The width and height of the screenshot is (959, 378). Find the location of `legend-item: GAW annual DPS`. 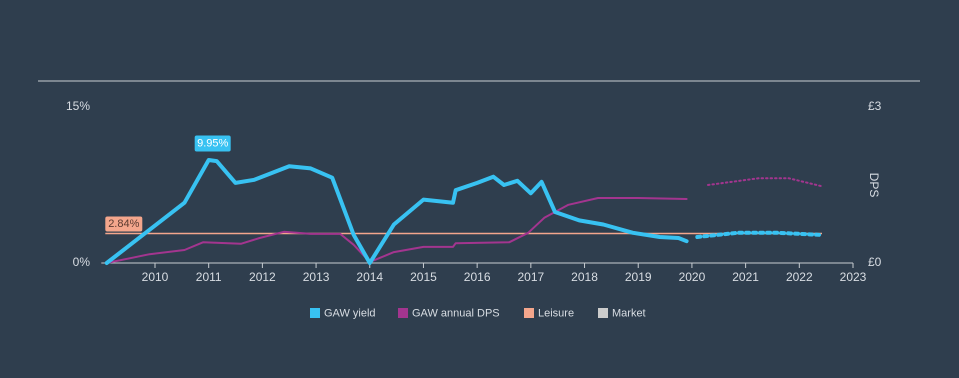

legend-item: GAW annual DPS is located at coordinates (449, 313).